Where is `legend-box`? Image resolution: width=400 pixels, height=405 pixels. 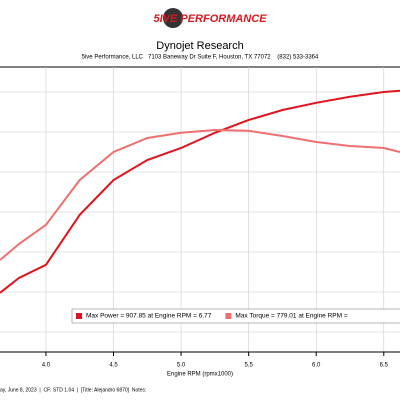 legend-box is located at coordinates (235, 316).